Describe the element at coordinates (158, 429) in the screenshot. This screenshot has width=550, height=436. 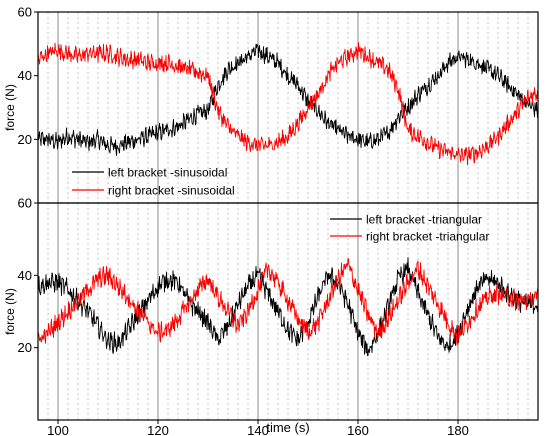
I see `x-tick-label: 120` at that location.